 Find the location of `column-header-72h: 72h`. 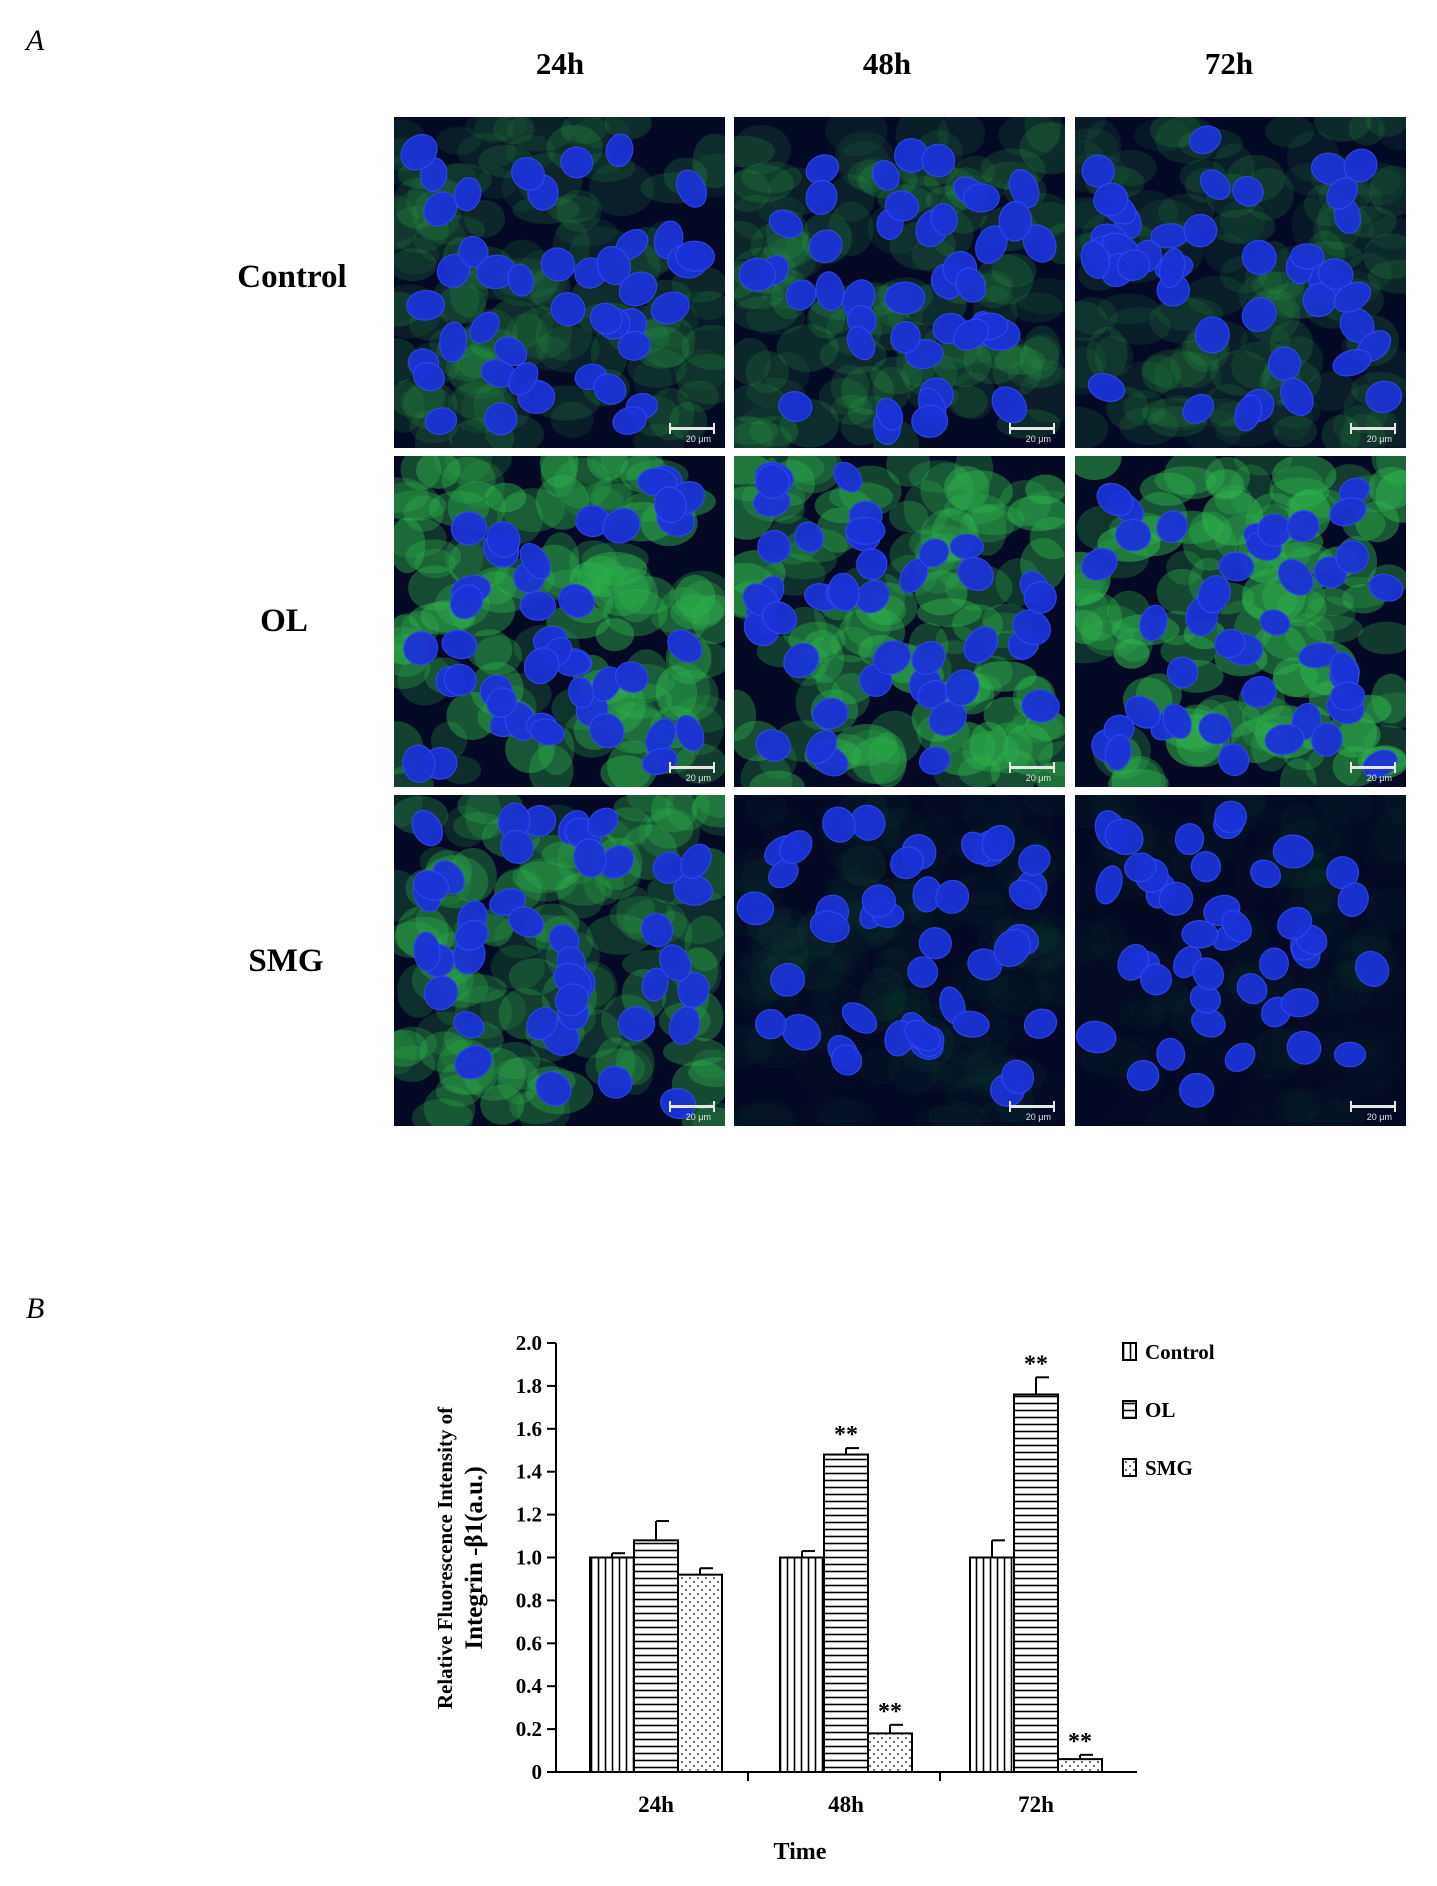

column-header-72h: 72h is located at coordinates (1229, 63).